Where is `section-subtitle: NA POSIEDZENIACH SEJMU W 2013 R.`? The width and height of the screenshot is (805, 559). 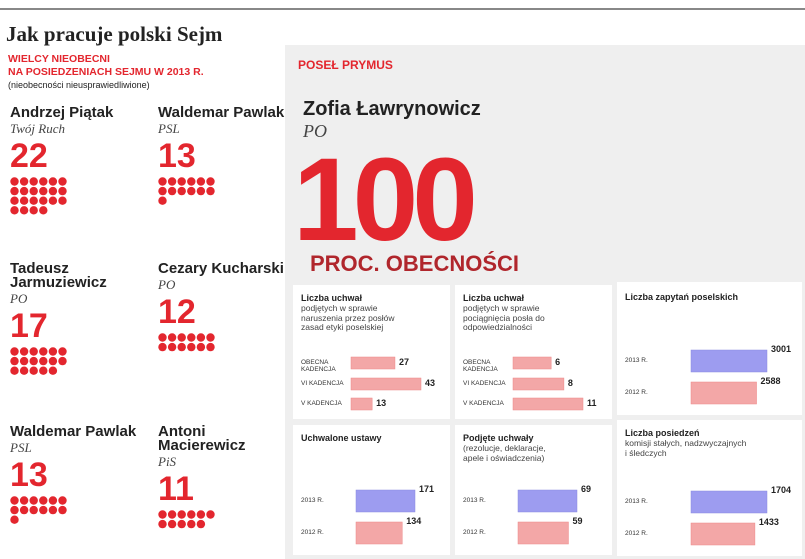
section-subtitle: NA POSIEDZENIACH SEJMU W 2013 R. is located at coordinates (106, 72).